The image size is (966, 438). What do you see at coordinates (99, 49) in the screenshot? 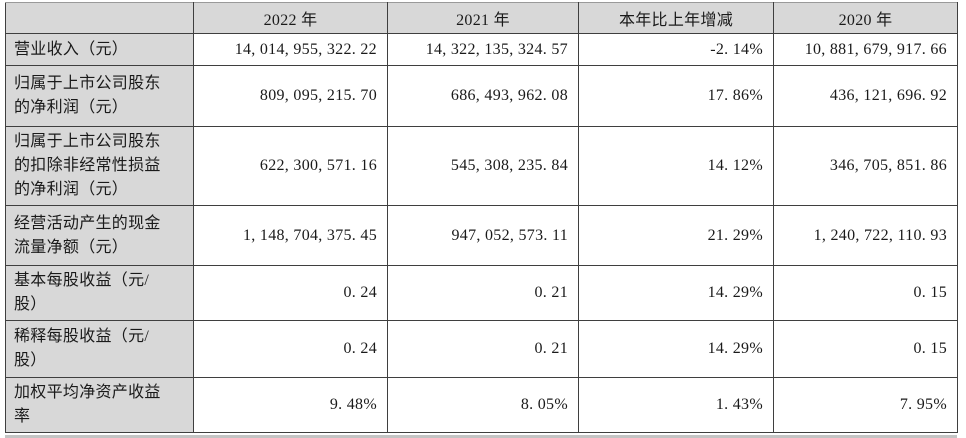
I see `row-label: 营业收入（元）` at bounding box center [99, 49].